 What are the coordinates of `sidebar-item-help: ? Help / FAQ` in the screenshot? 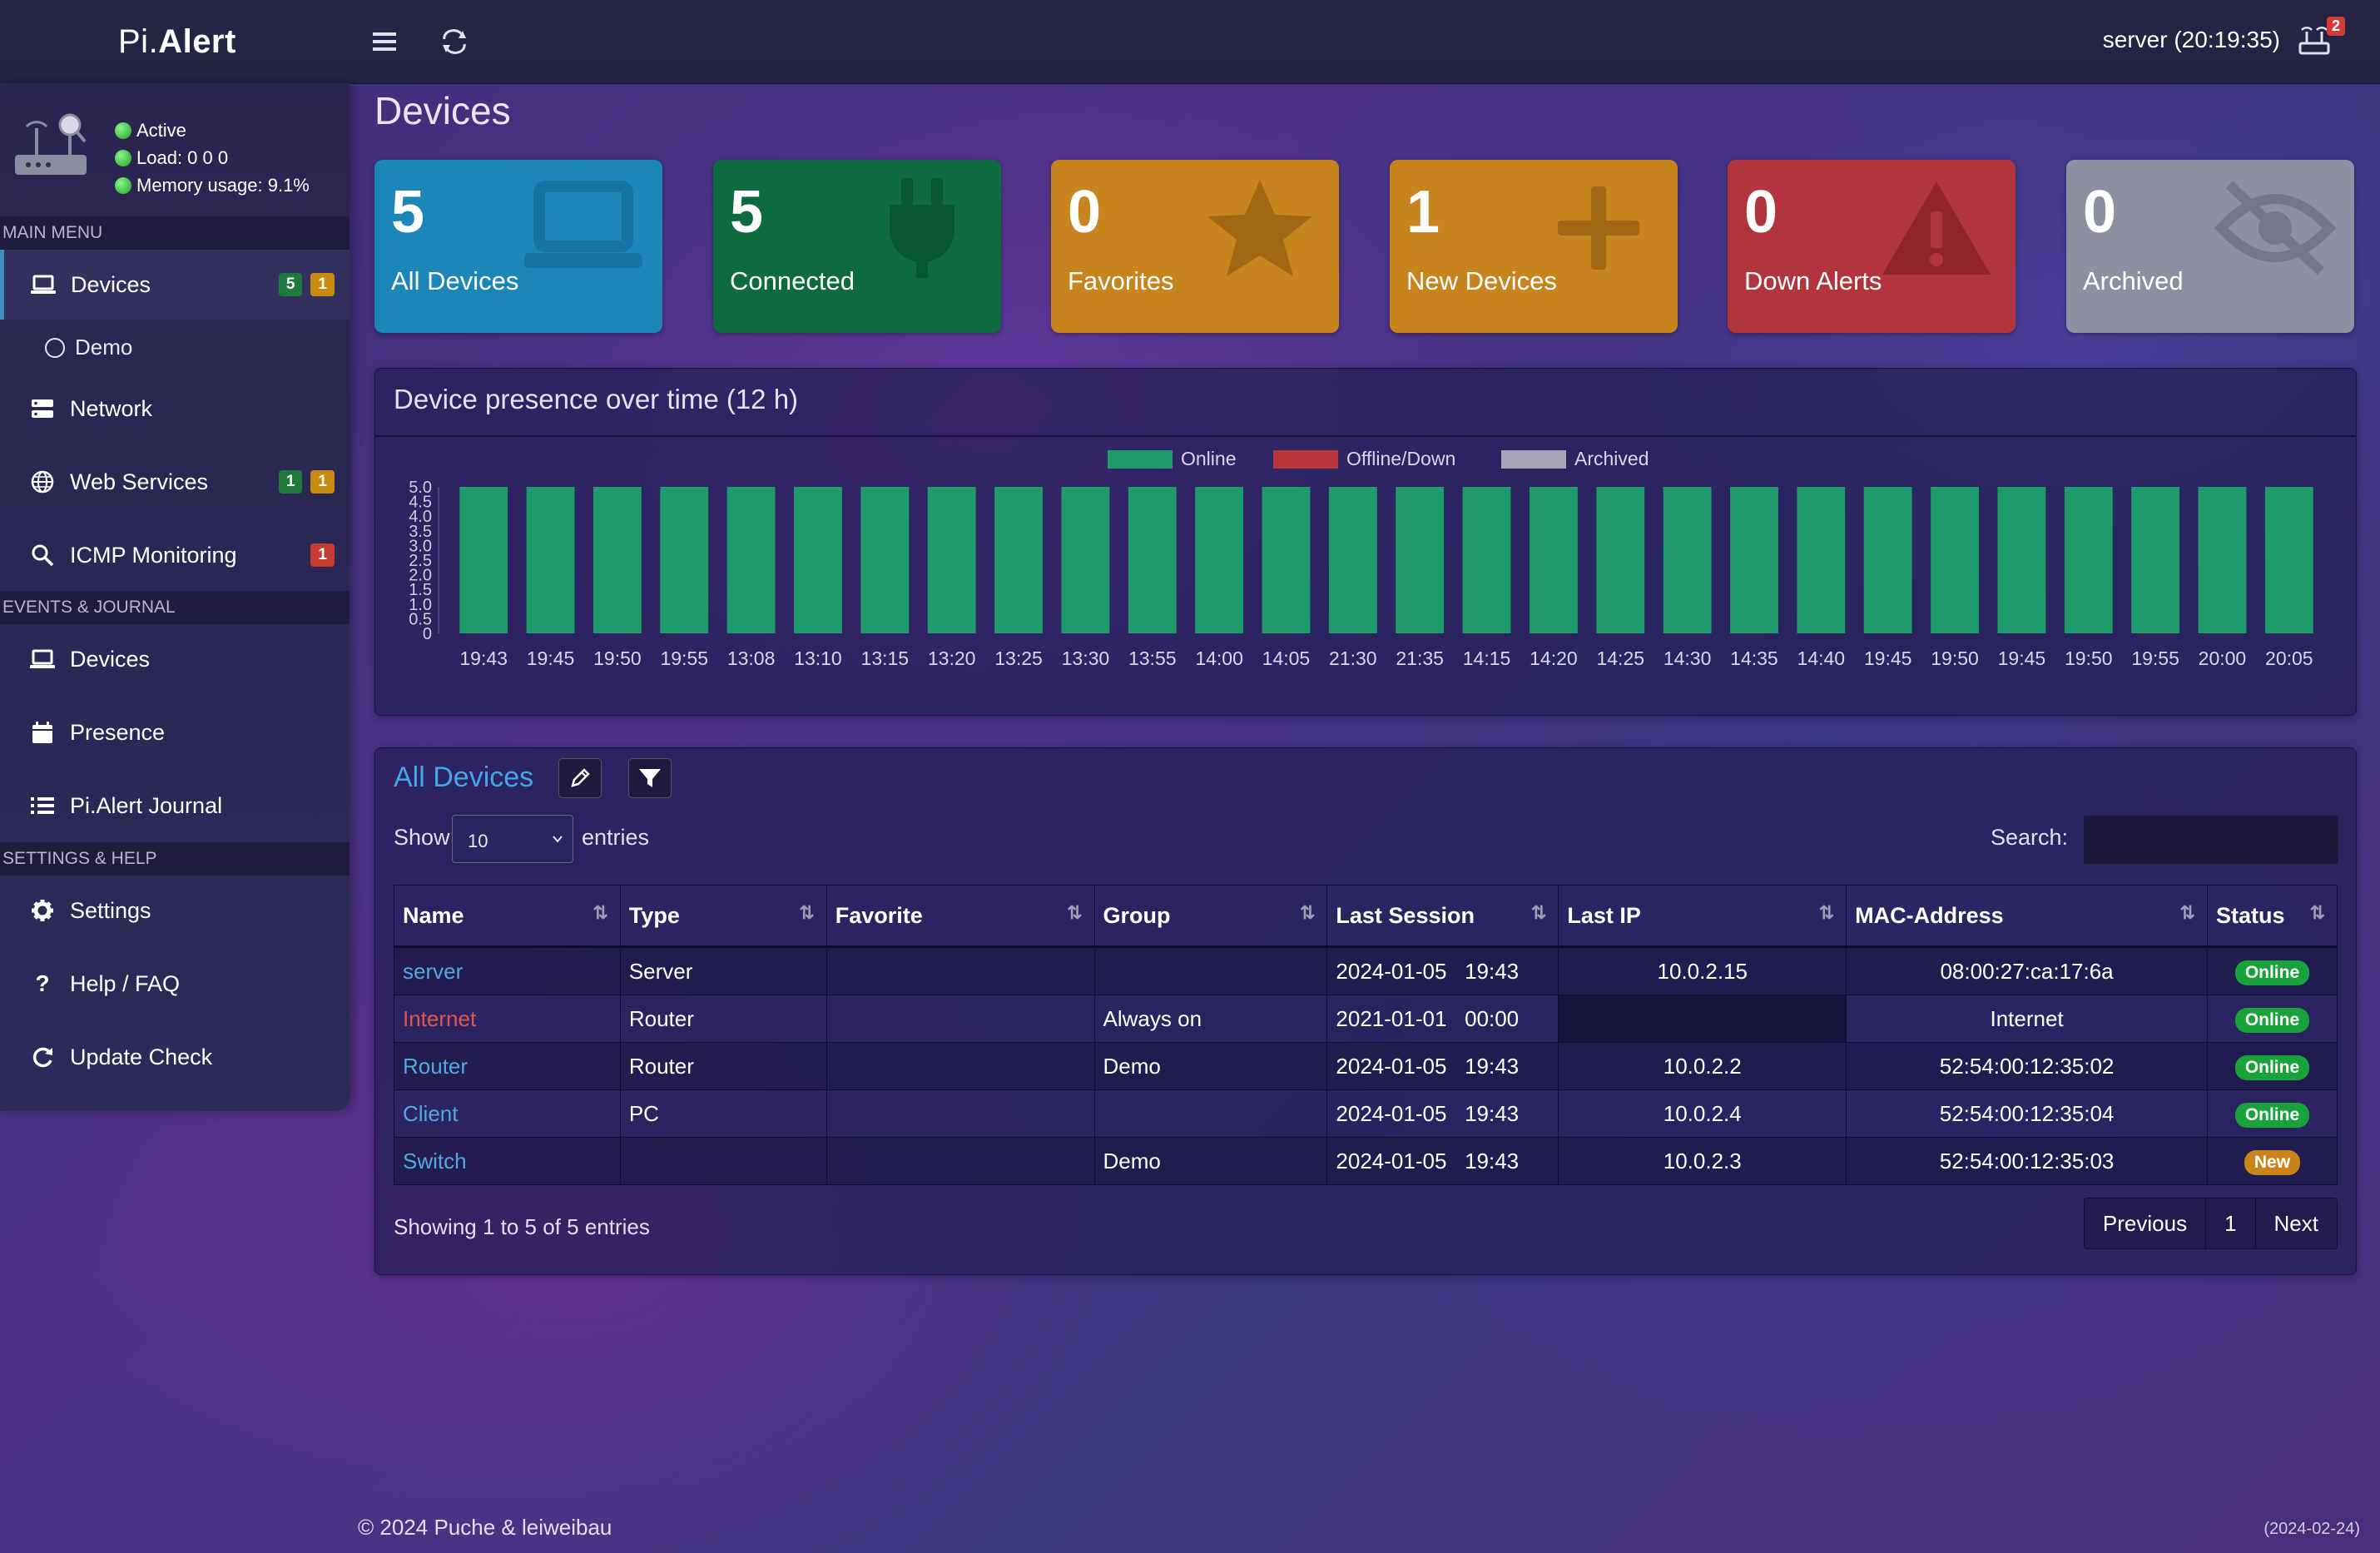 It's located at (175, 984).